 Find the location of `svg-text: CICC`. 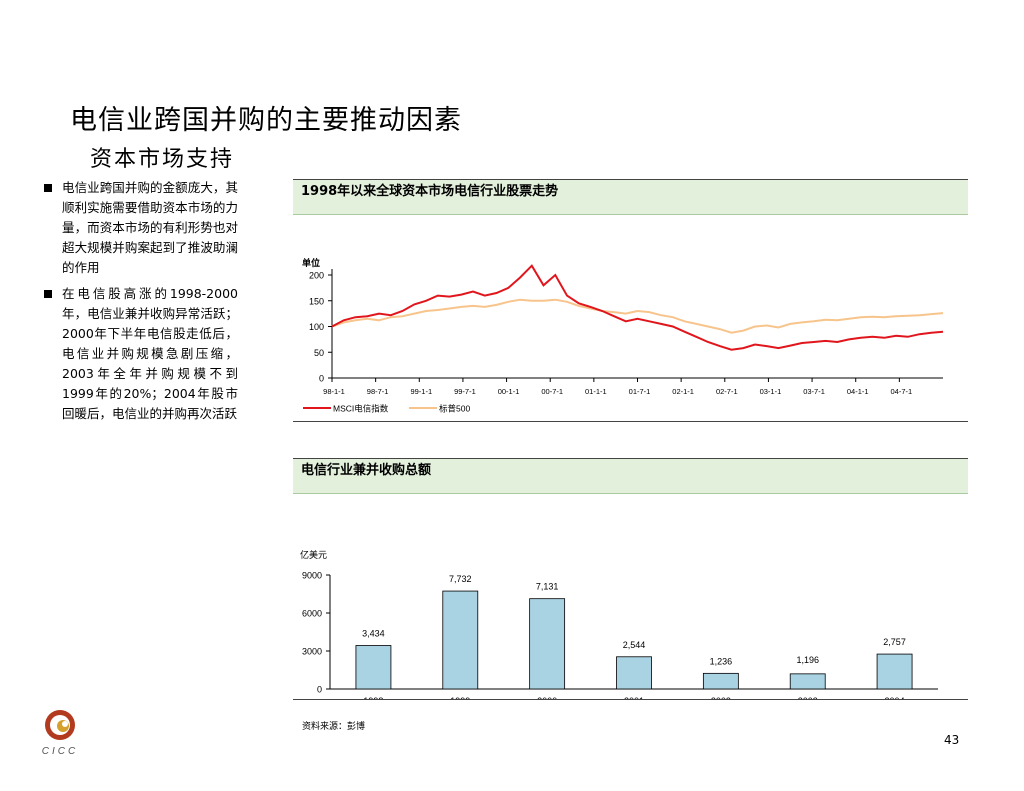

svg-text: CICC is located at coordinates (60, 751).